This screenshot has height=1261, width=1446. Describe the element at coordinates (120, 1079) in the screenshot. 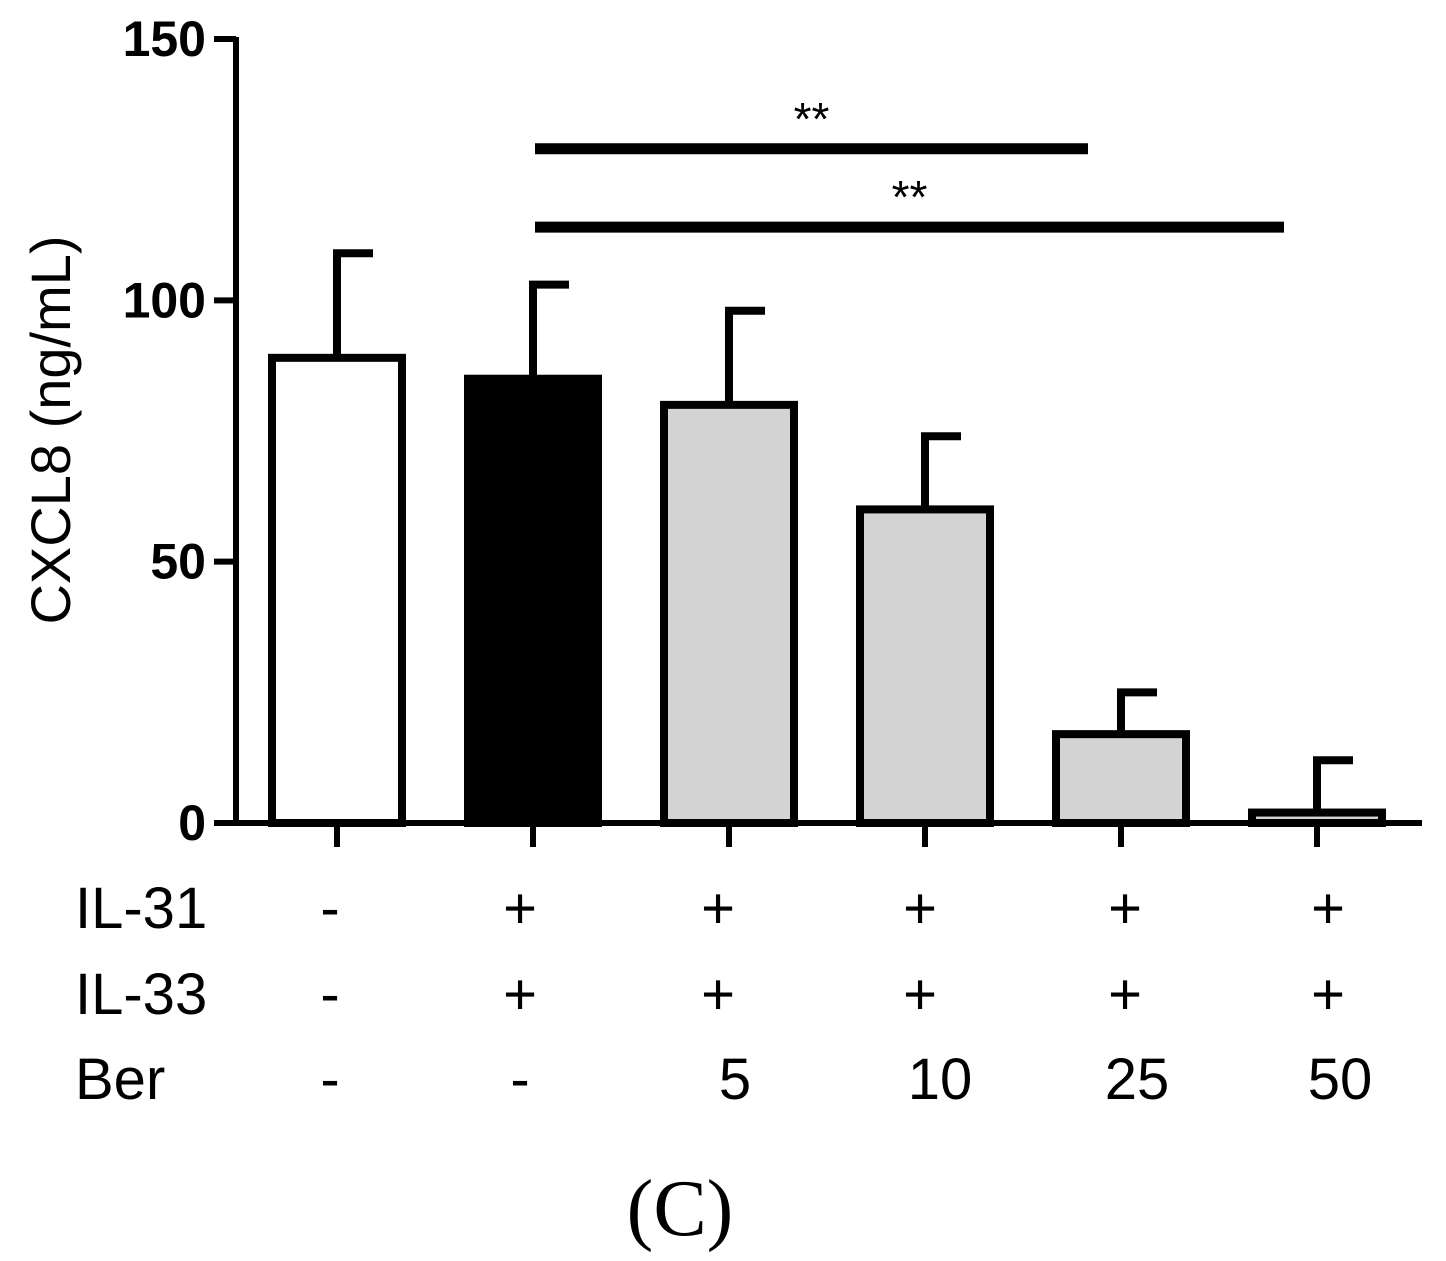

I see `condition-row-label: Ber` at that location.